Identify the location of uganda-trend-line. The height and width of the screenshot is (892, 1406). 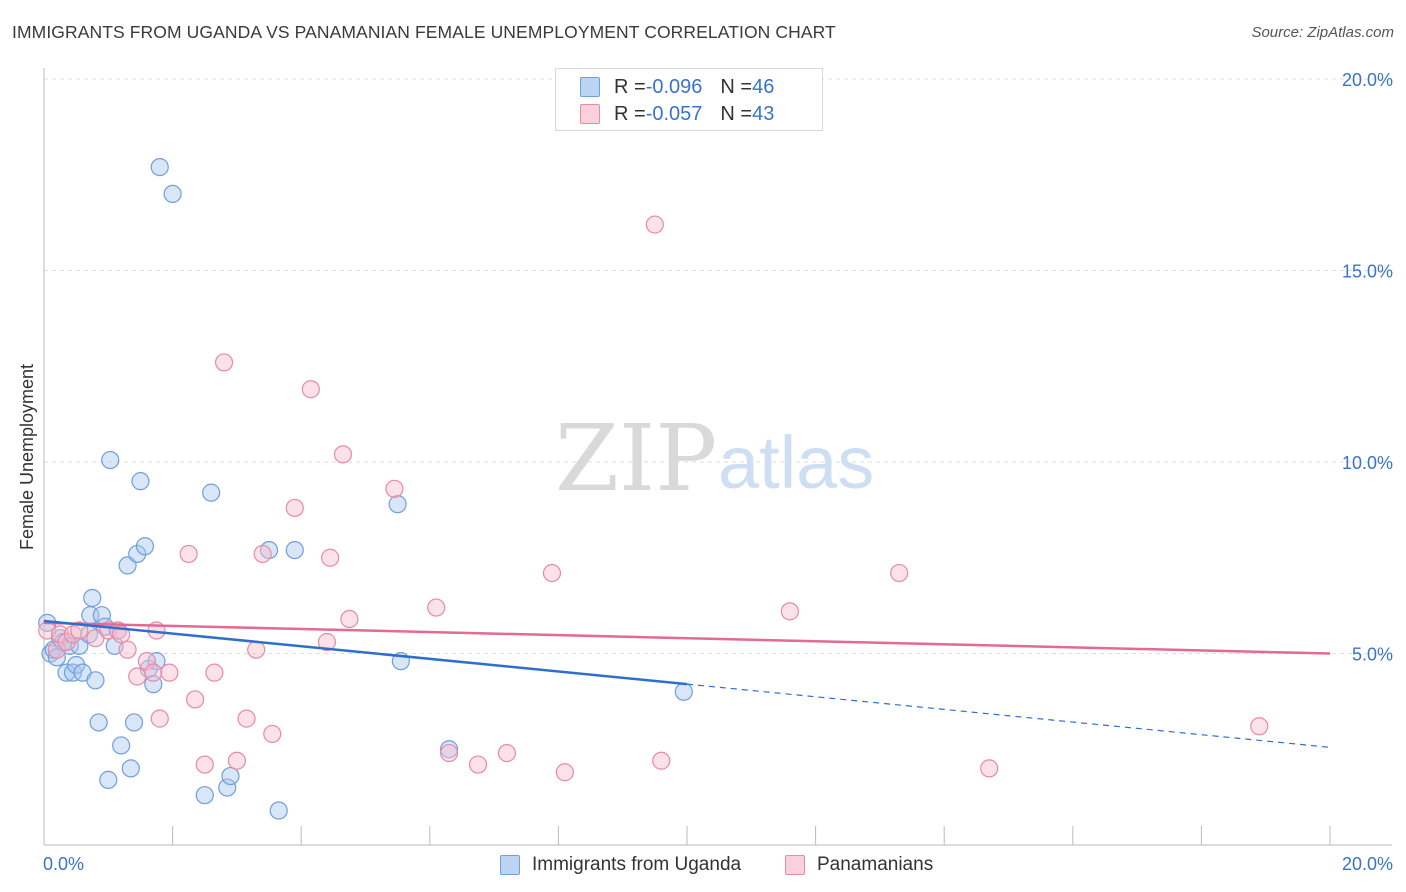
(365, 652).